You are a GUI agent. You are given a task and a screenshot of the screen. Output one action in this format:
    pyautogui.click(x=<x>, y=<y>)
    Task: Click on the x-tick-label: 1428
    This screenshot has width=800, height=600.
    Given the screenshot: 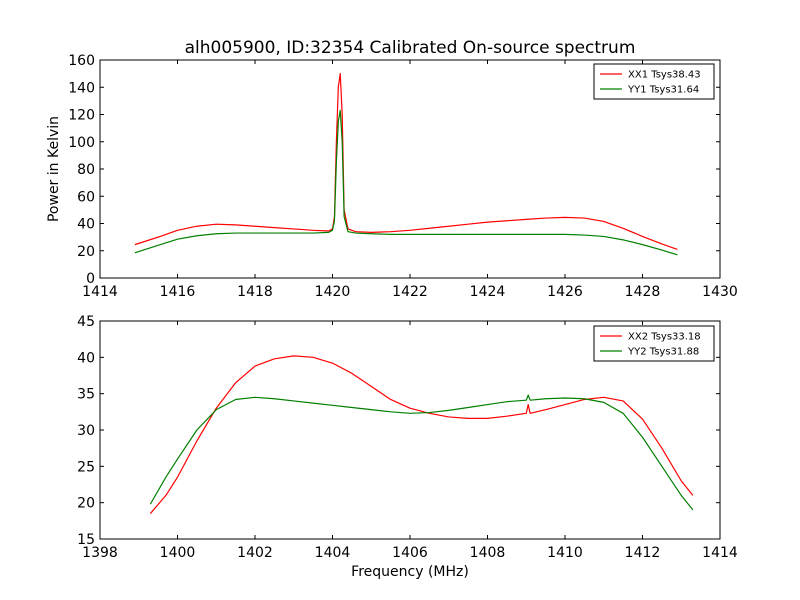 What is the action you would take?
    pyautogui.click(x=643, y=292)
    